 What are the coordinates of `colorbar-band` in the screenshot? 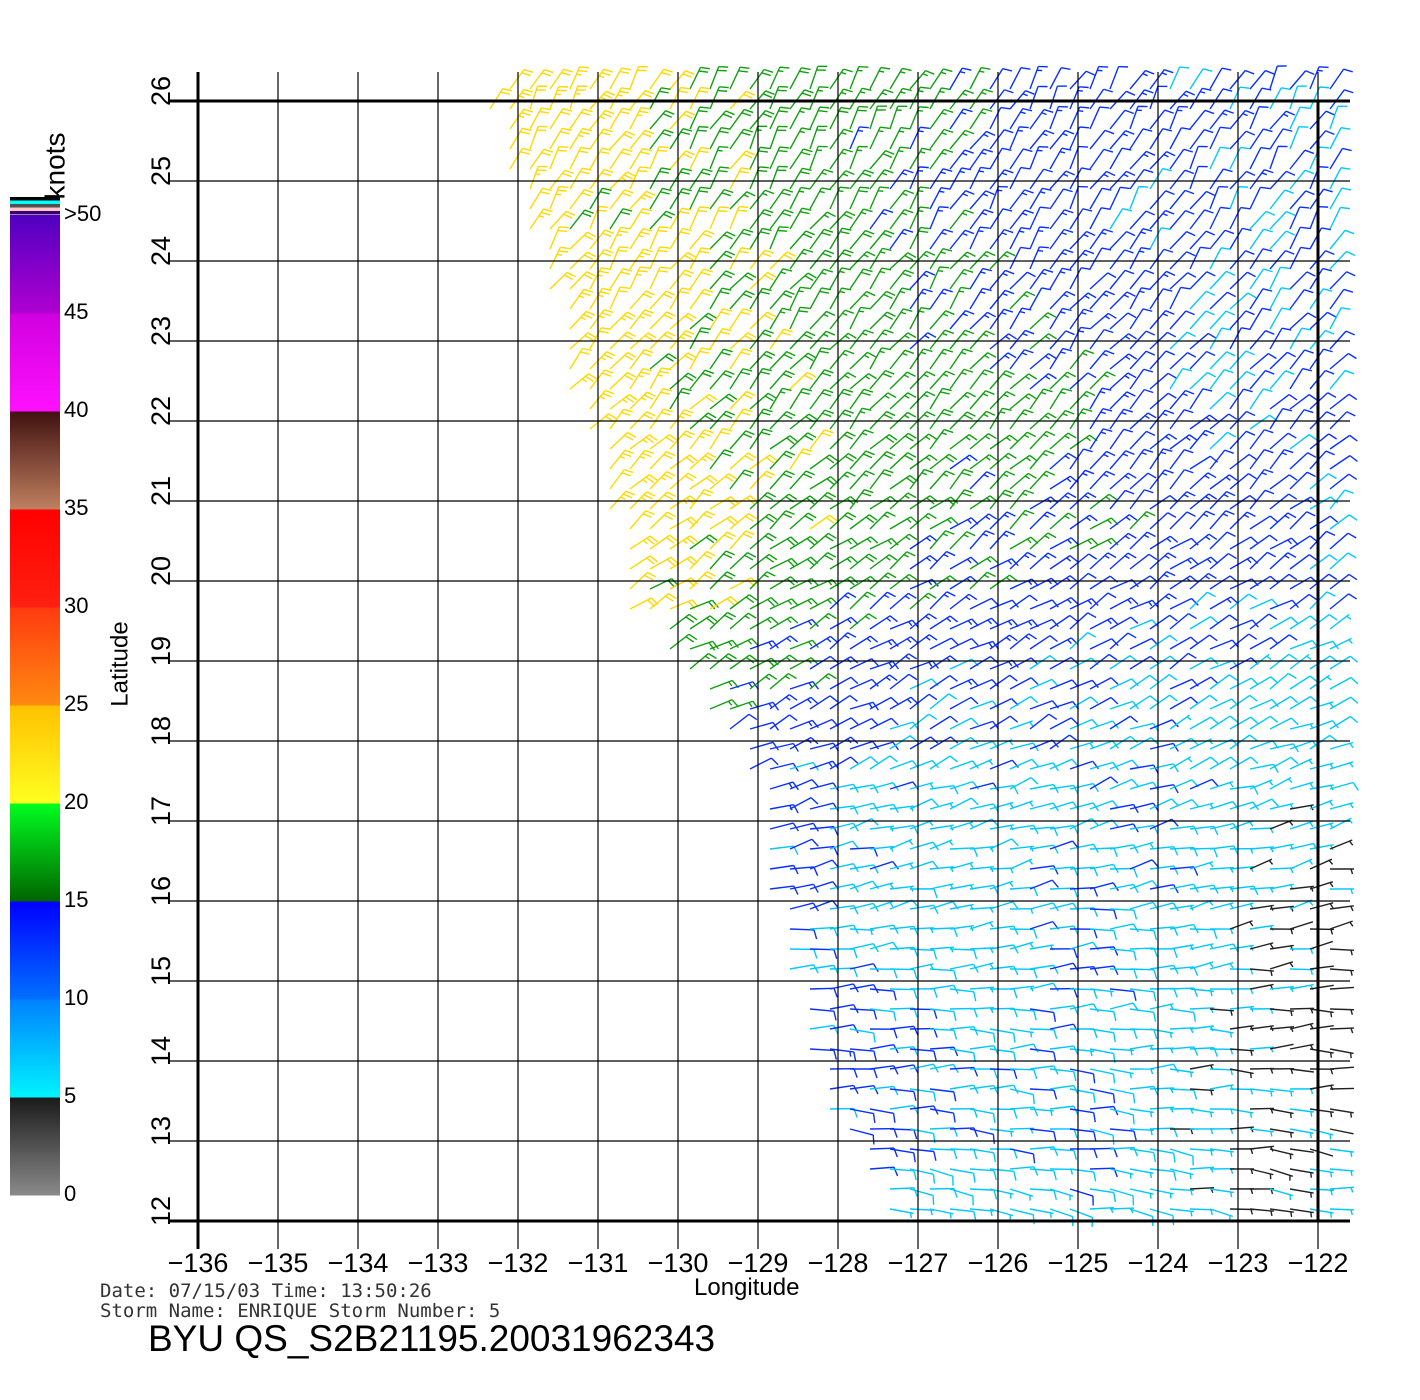 It's located at (35, 362).